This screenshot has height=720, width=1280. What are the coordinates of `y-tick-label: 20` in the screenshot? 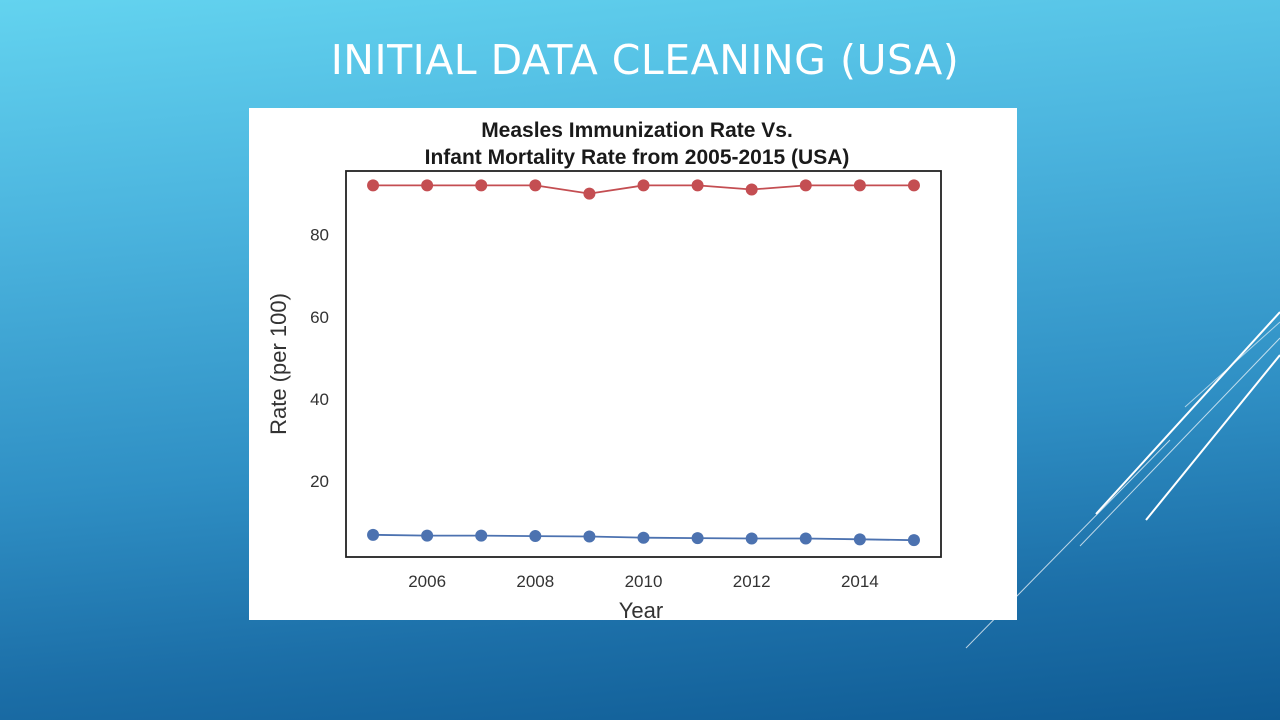 It's located at (319, 481).